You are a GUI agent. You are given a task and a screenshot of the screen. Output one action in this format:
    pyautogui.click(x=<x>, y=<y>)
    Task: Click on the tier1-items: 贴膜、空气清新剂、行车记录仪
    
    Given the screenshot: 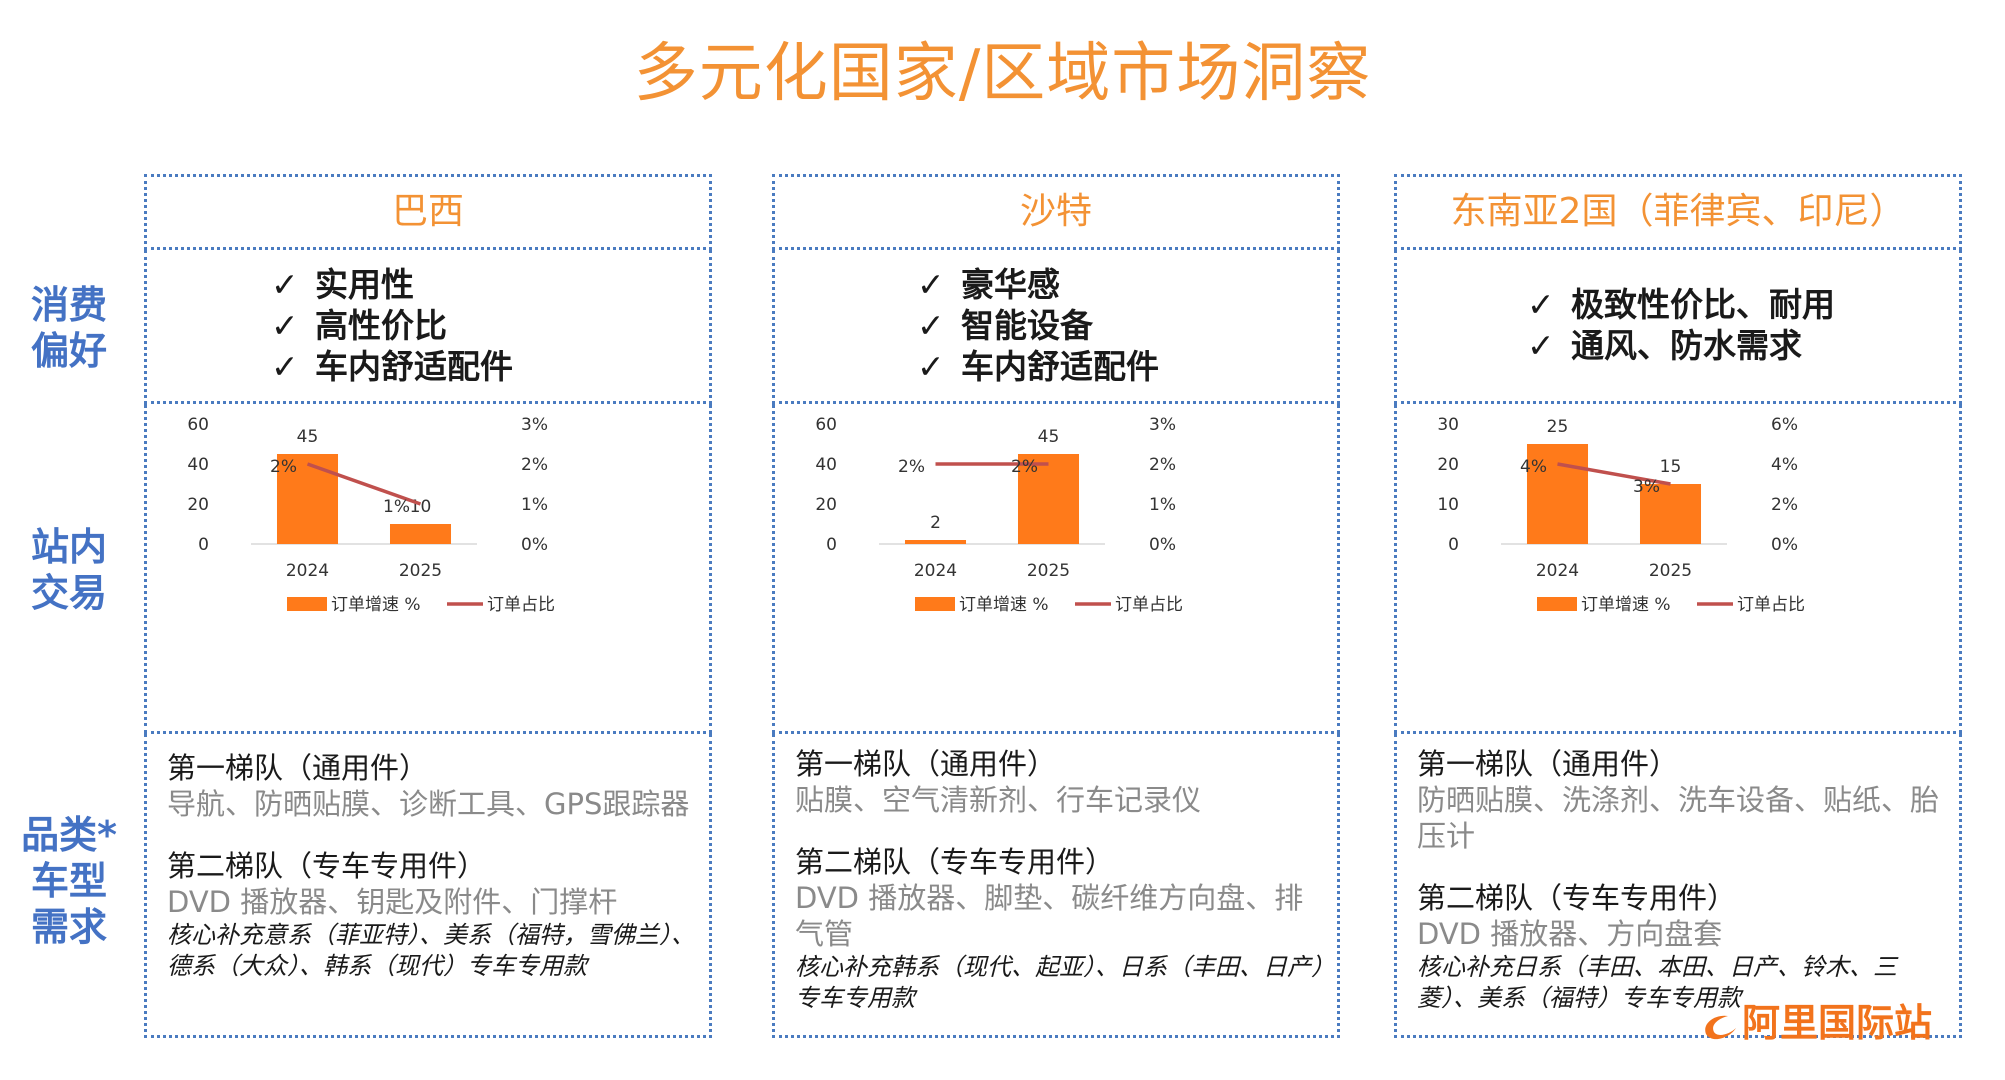 What is the action you would take?
    pyautogui.click(x=998, y=800)
    